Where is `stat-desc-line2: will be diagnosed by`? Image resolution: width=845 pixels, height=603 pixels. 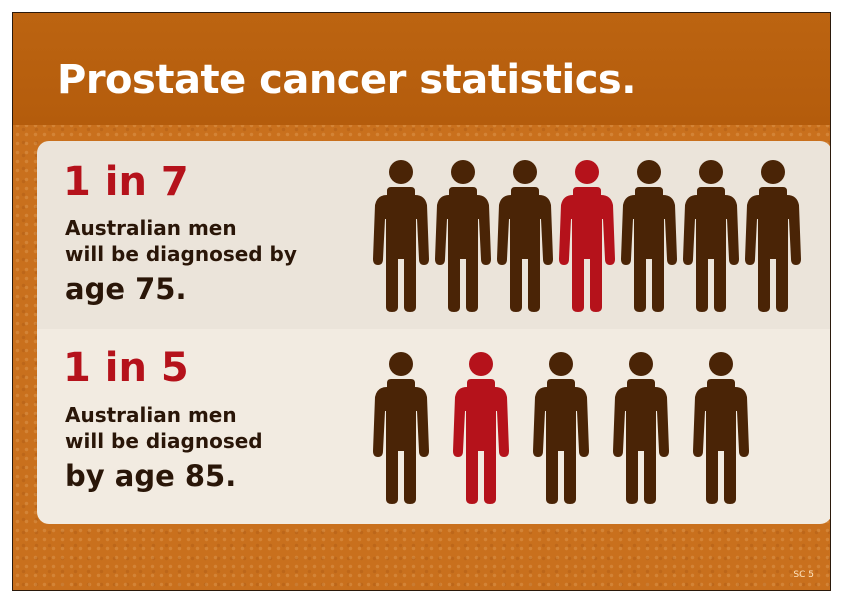 stat-desc-line2: will be diagnosed by is located at coordinates (181, 254).